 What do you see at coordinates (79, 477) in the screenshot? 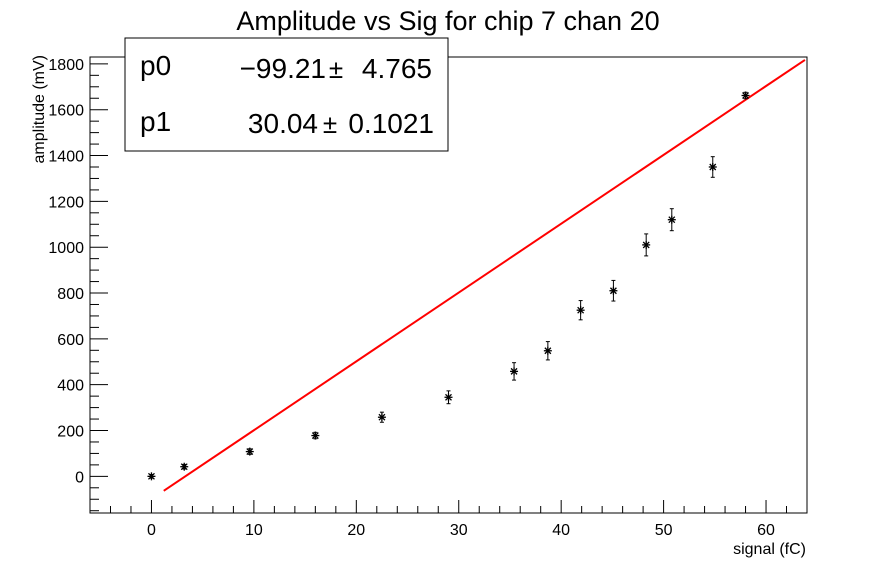
I see `y-tick-label: 0` at bounding box center [79, 477].